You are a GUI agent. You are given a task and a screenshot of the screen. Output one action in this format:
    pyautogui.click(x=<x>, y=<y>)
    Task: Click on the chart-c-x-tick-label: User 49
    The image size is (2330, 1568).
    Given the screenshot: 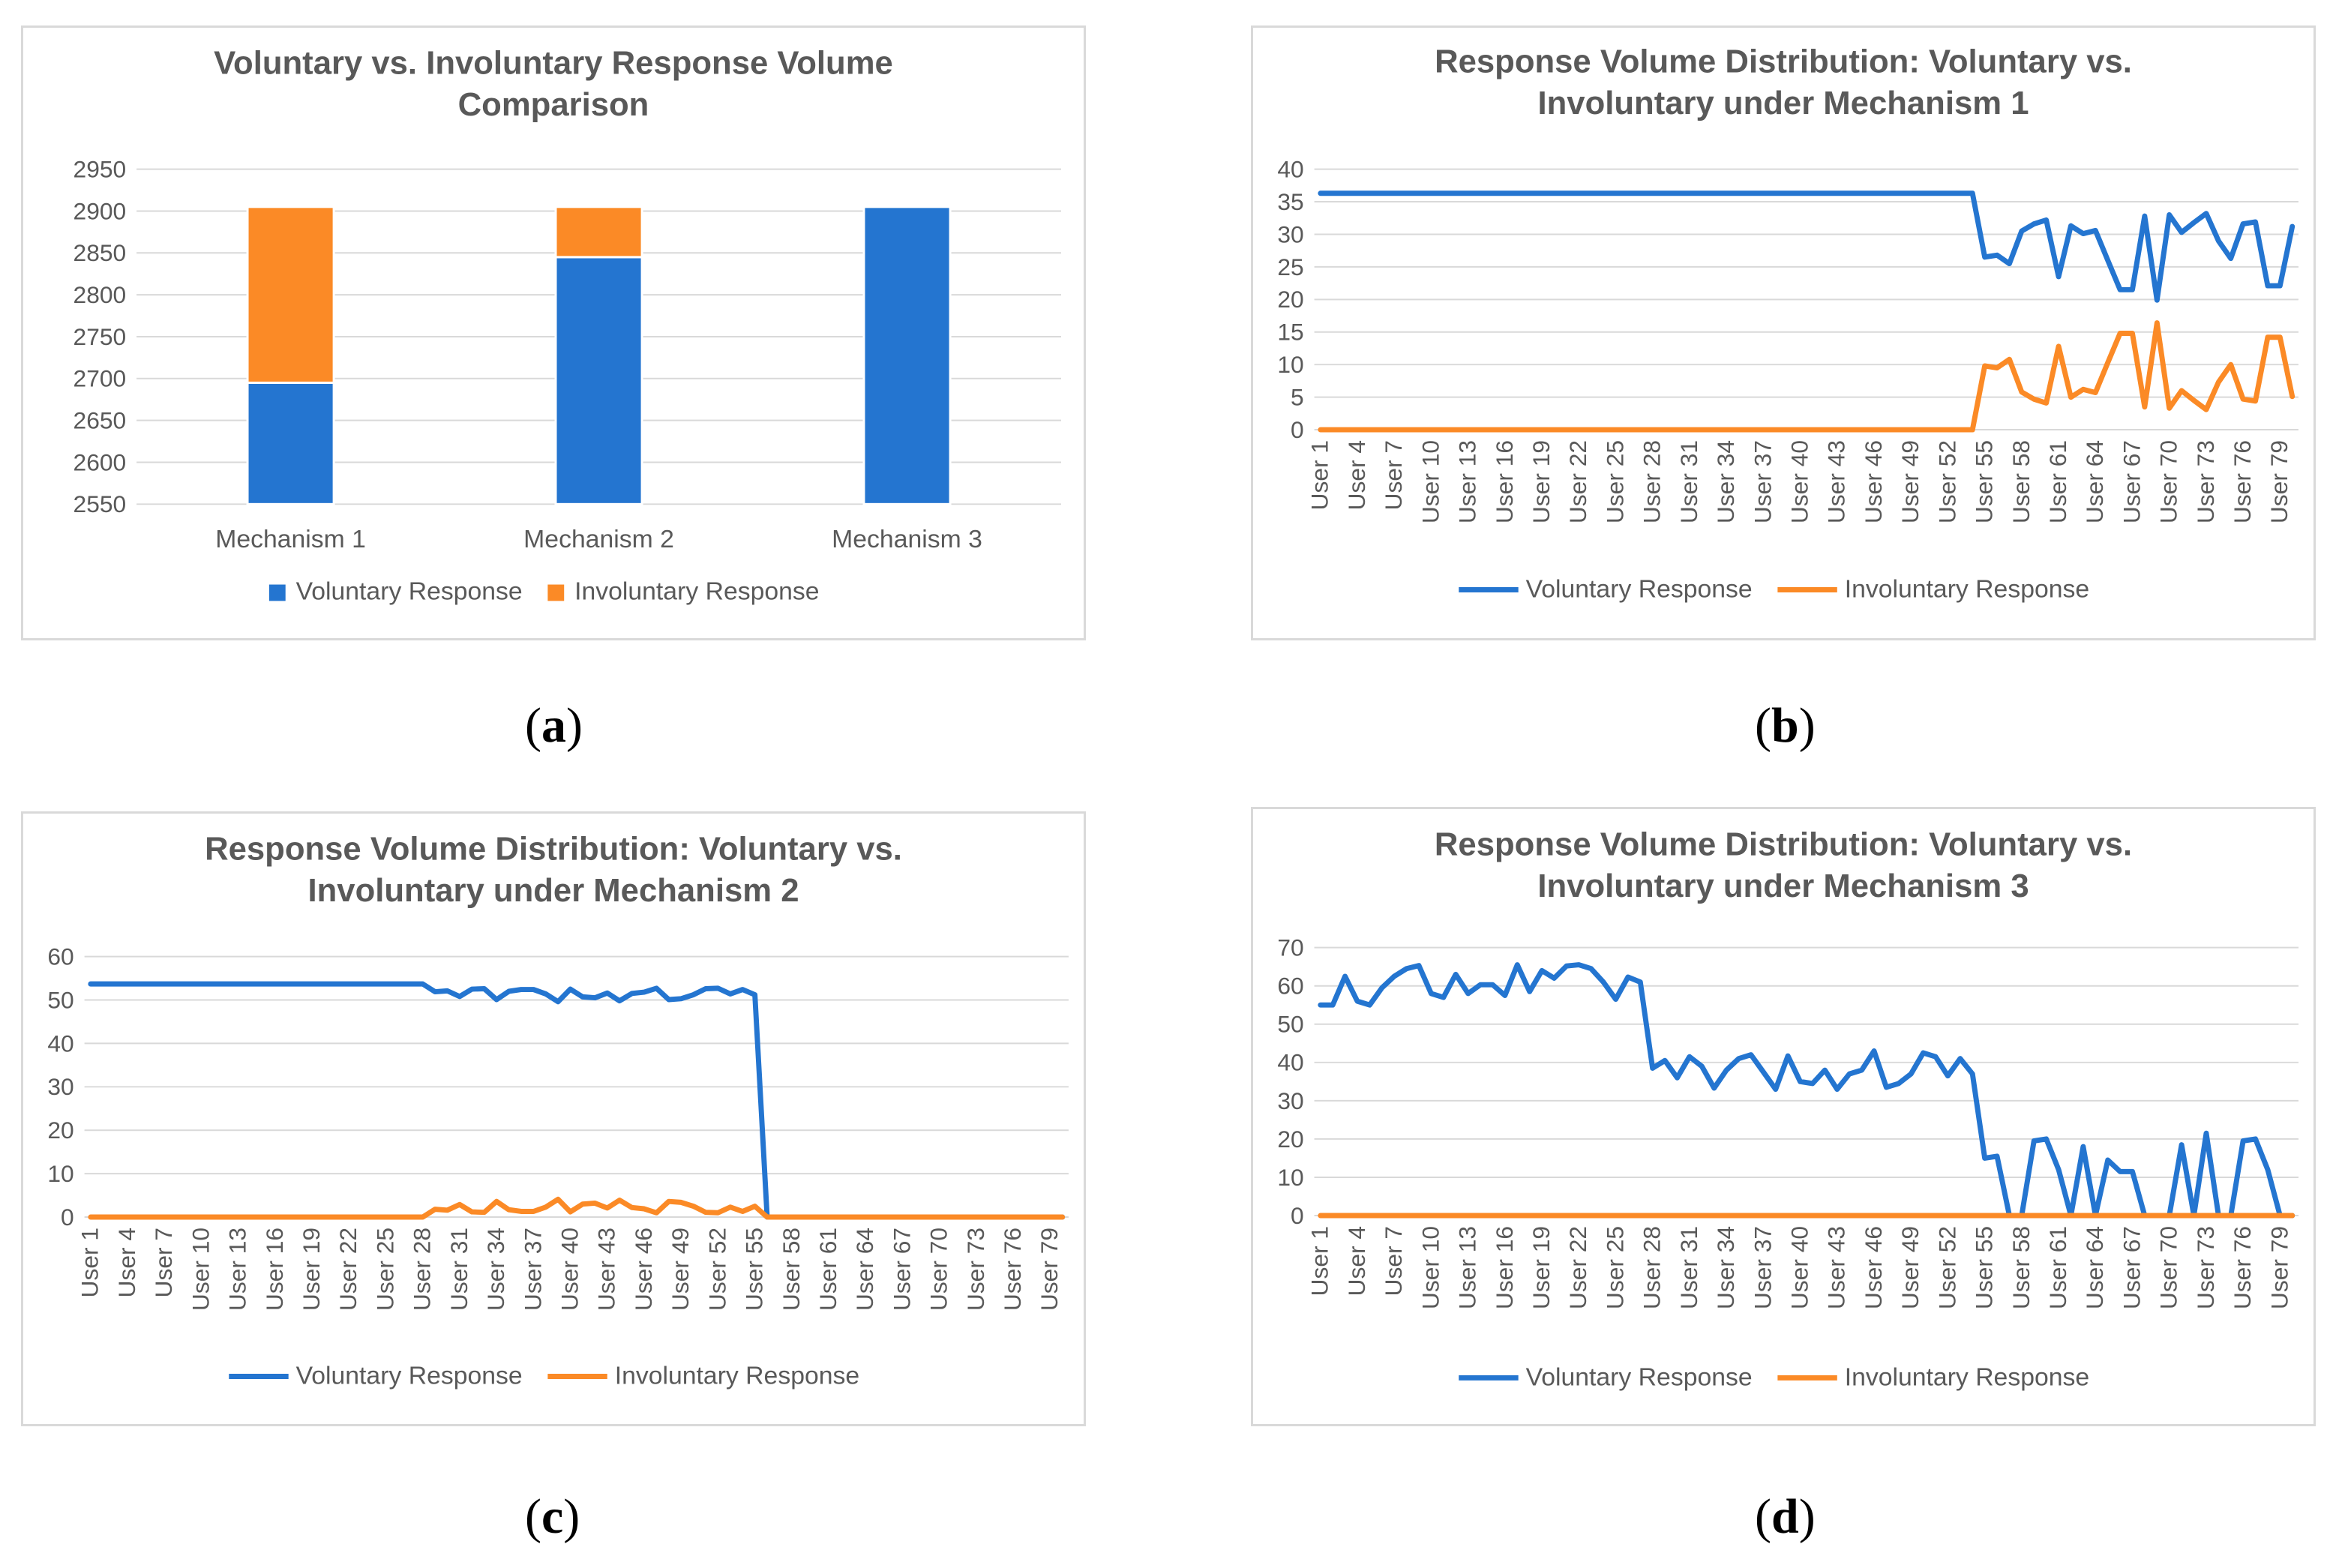 What is the action you would take?
    pyautogui.click(x=680, y=1269)
    